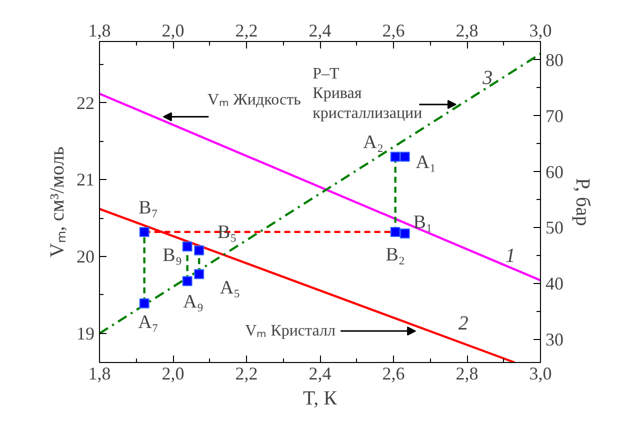 This screenshot has height=435, width=619. Describe the element at coordinates (510, 255) in the screenshot. I see `annotation: 1` at that location.